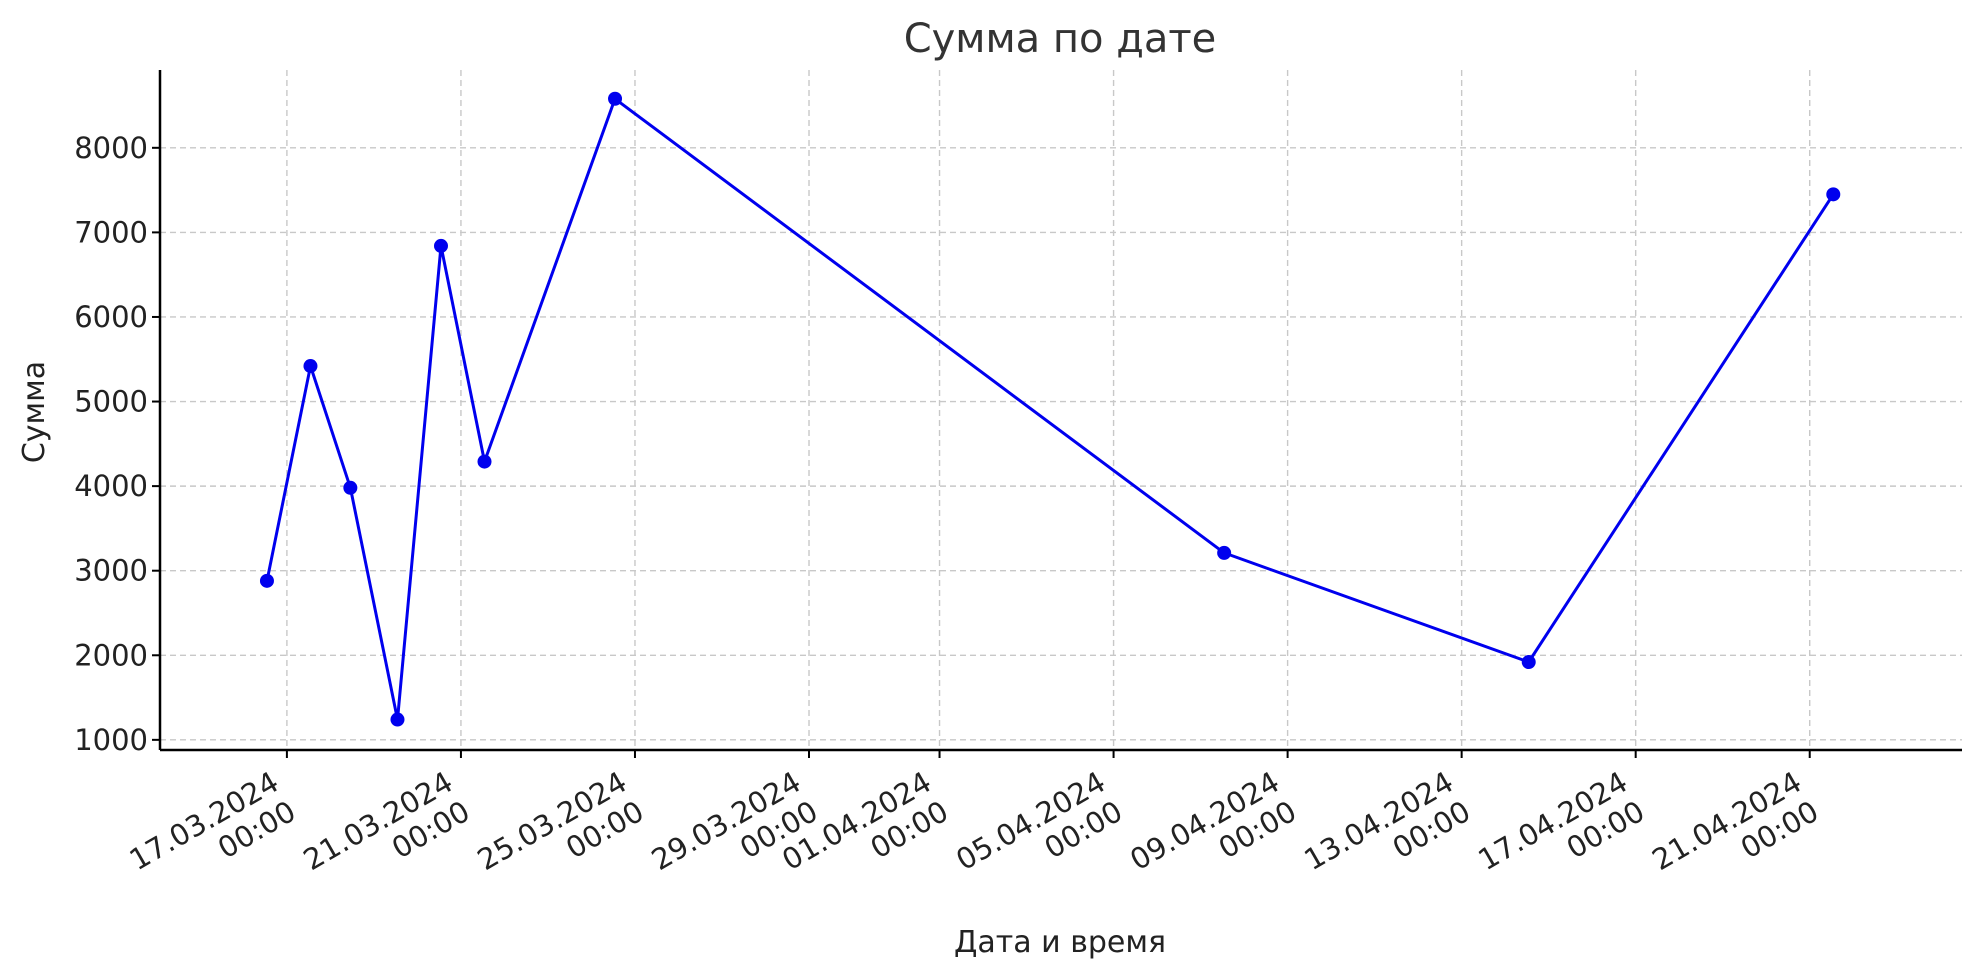 The height and width of the screenshot is (980, 1979). What do you see at coordinates (111, 232) in the screenshot?
I see `y-tick-label: 7000` at bounding box center [111, 232].